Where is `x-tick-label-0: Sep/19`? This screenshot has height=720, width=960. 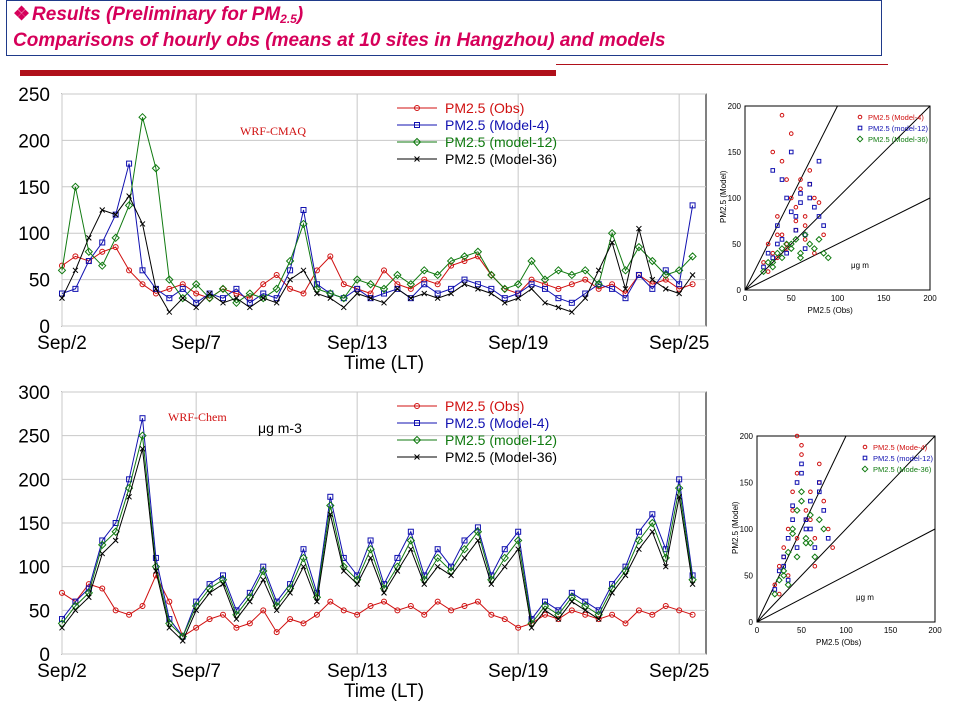
x-tick-label-0: Sep/19 is located at coordinates (518, 343).